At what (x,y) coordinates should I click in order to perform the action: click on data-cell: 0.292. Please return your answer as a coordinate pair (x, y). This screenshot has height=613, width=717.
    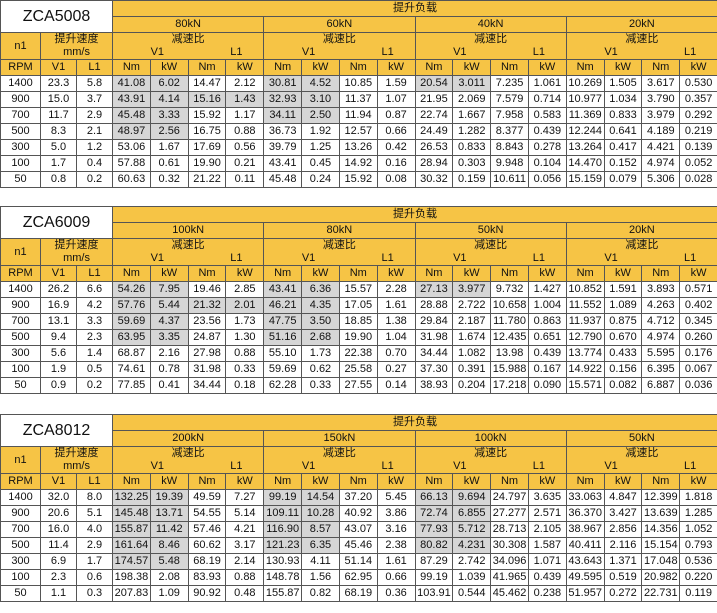
    Looking at the image, I should click on (698, 115).